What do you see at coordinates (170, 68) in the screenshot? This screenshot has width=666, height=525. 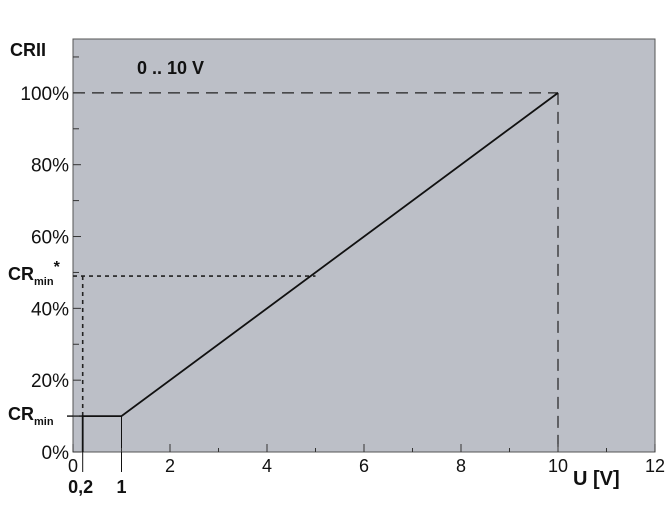 I see `annotation-range: 0 .. 10 V` at bounding box center [170, 68].